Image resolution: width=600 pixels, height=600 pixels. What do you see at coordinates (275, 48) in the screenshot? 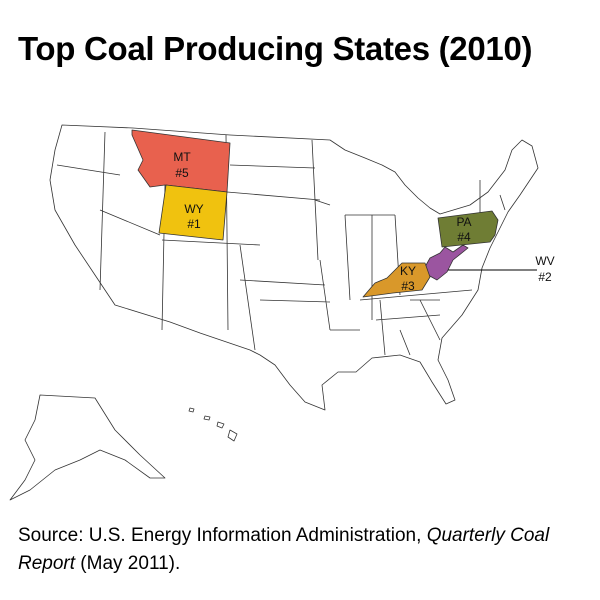
I see `map-title: Top Coal Producing States (2010)` at bounding box center [275, 48].